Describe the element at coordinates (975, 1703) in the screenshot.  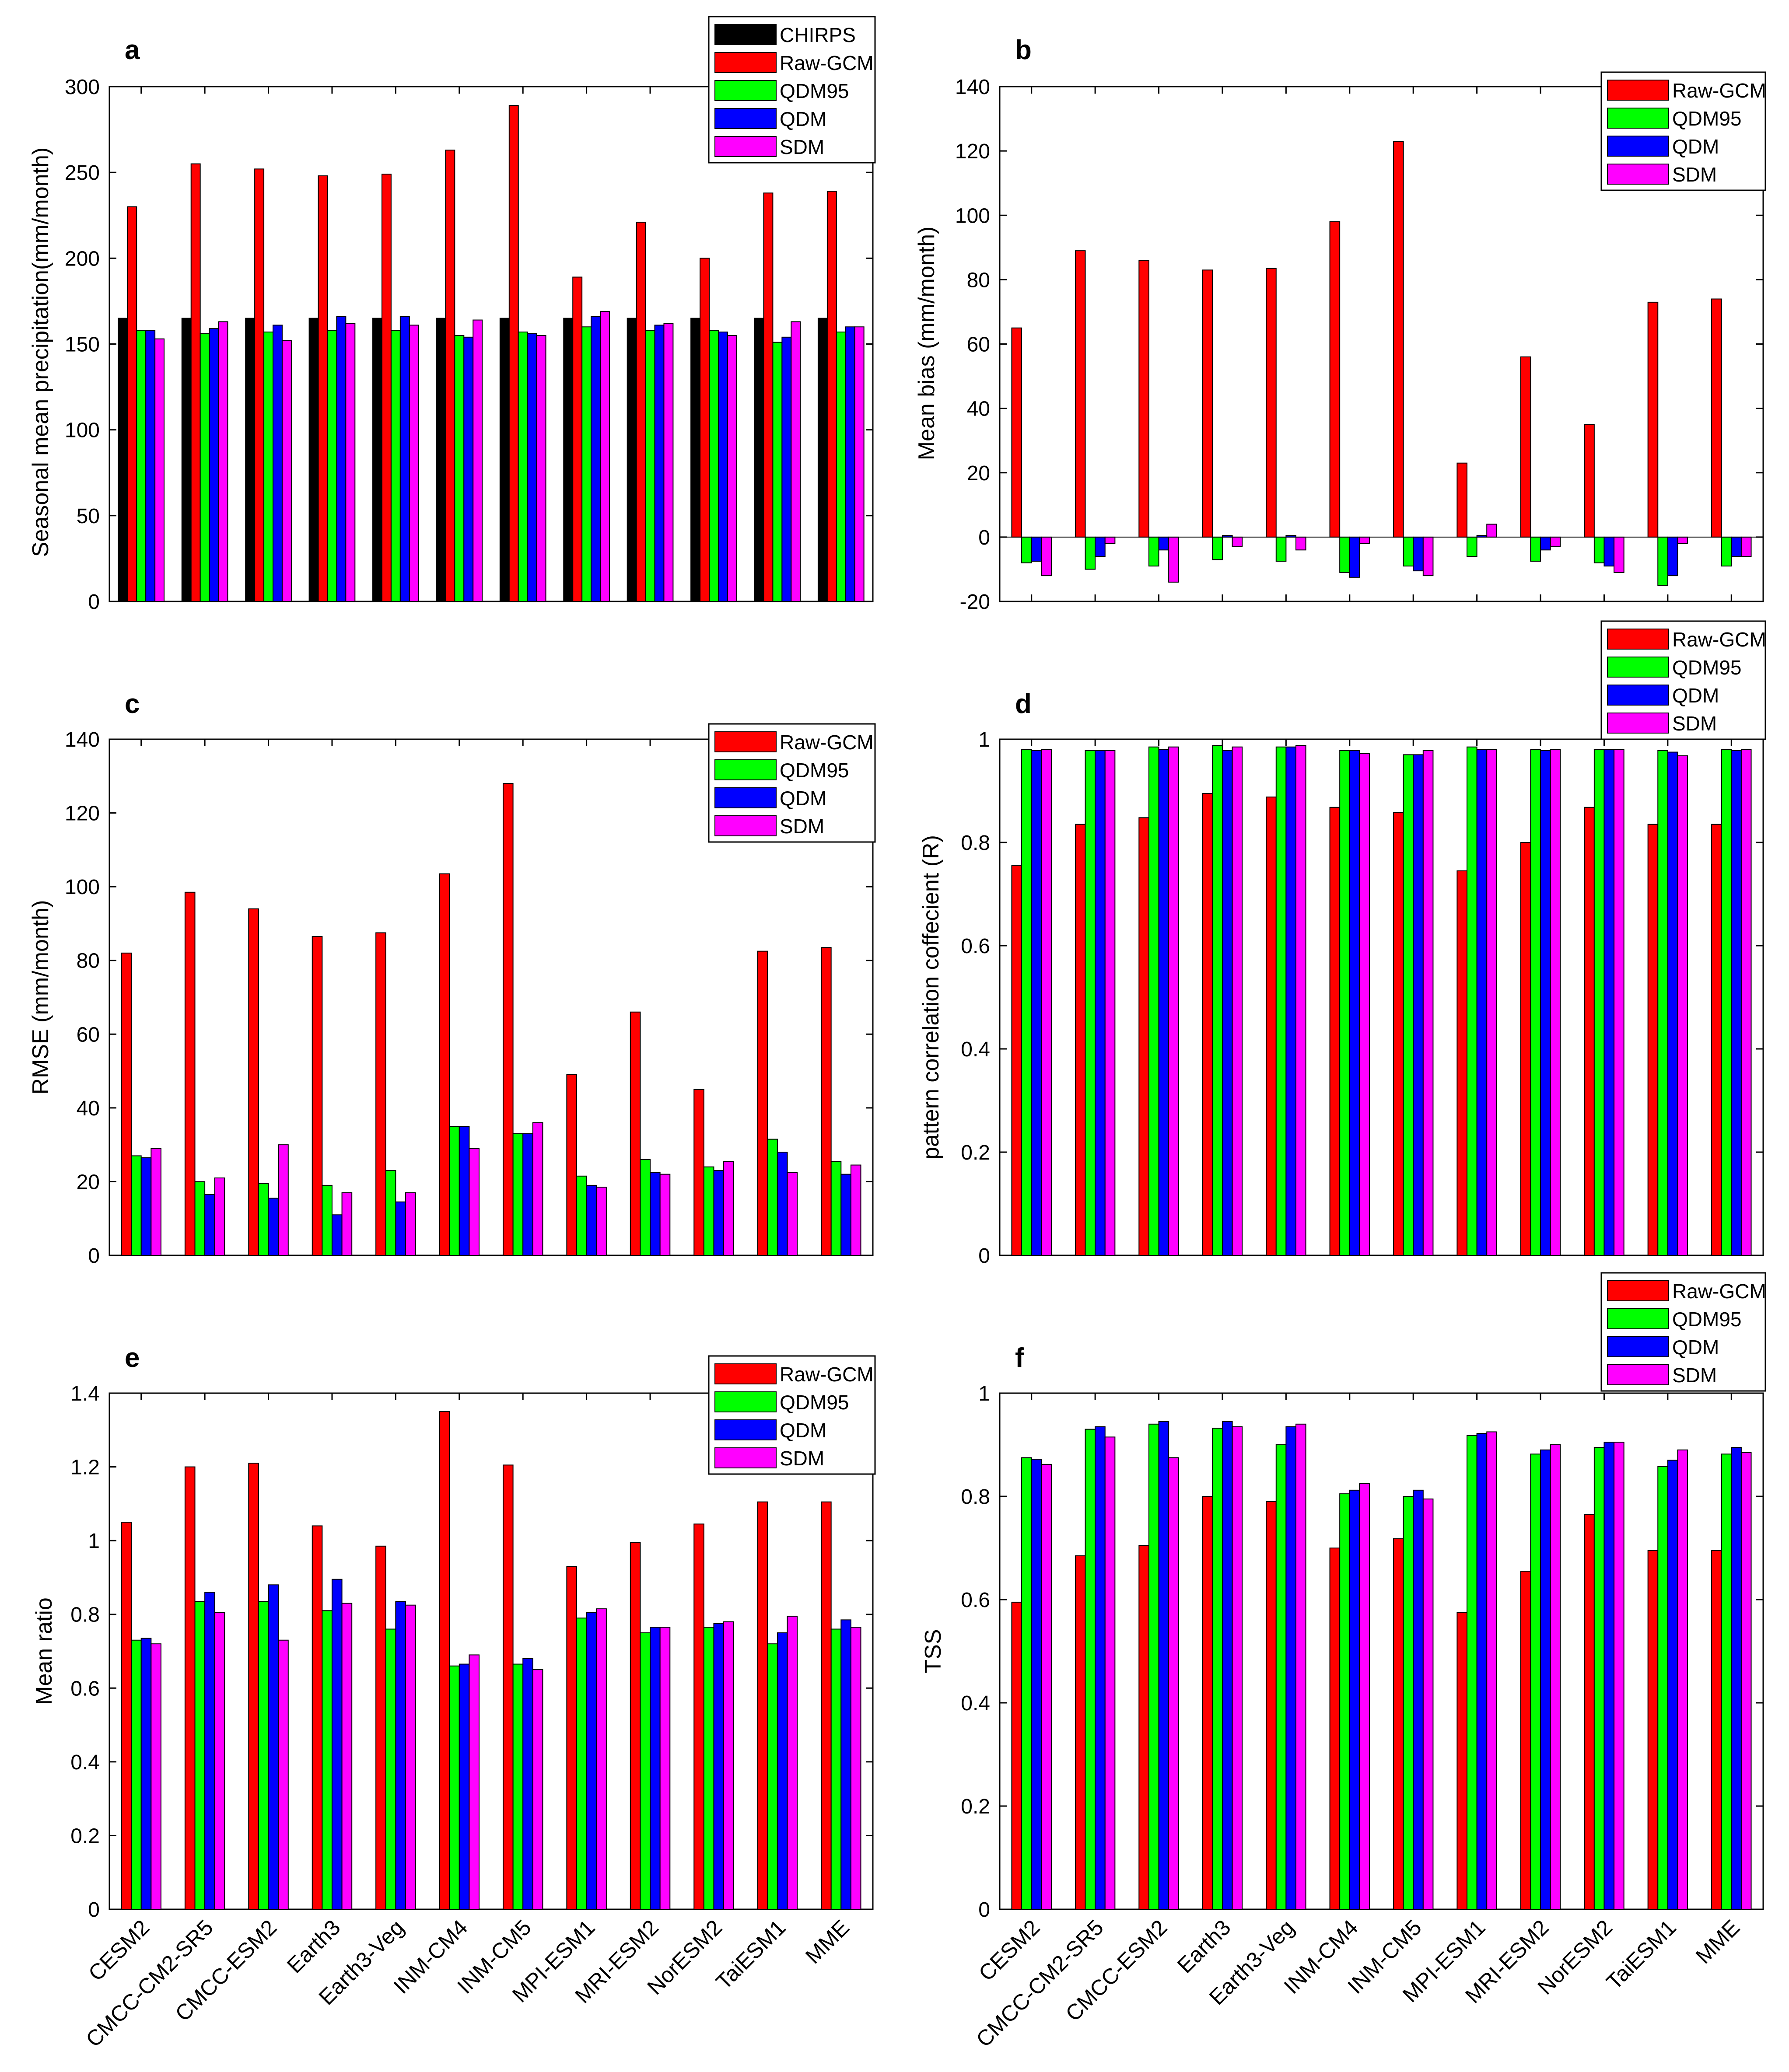
I see `y-tick-label: 0.4` at that location.